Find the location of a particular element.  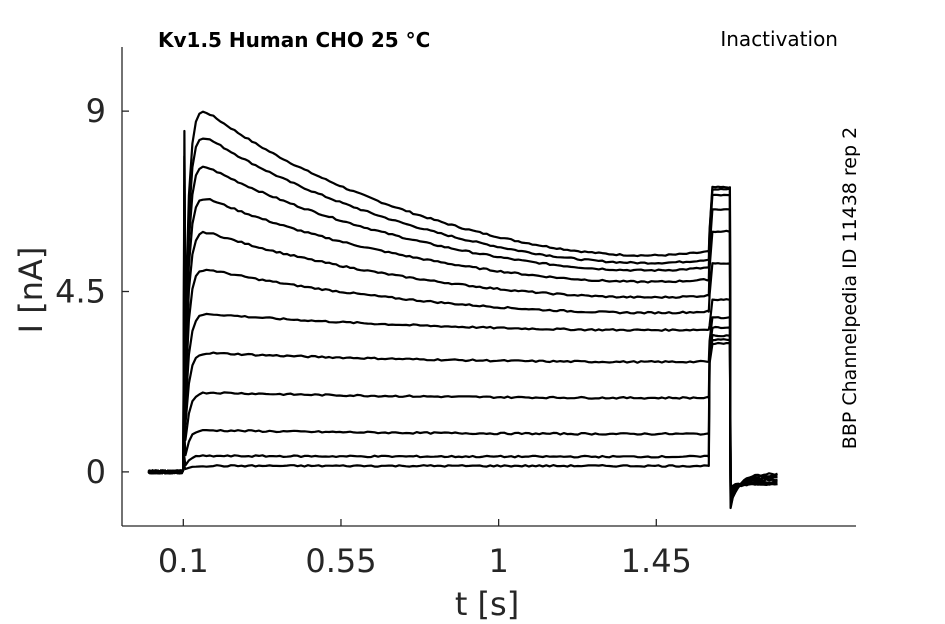

y-ticks: 04.59 is located at coordinates (92, 291).